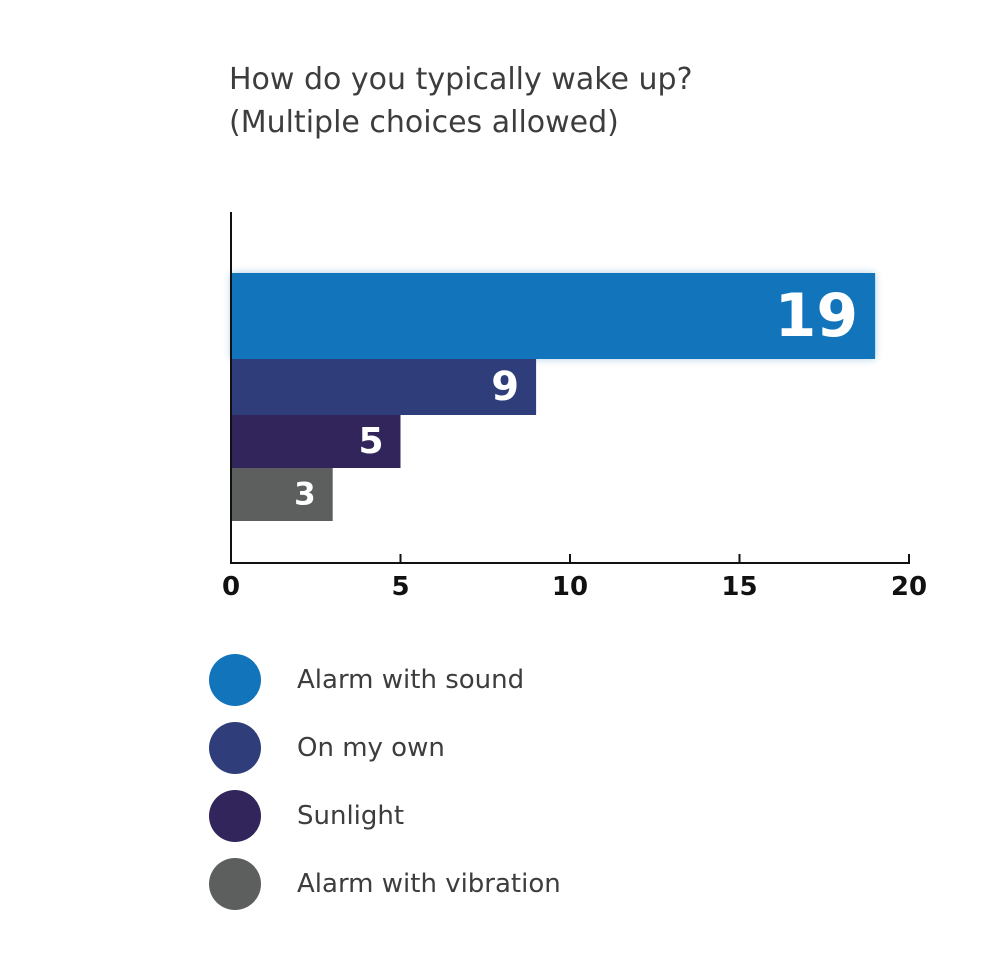  I want to click on data-label-sunlight: 5, so click(370, 441).